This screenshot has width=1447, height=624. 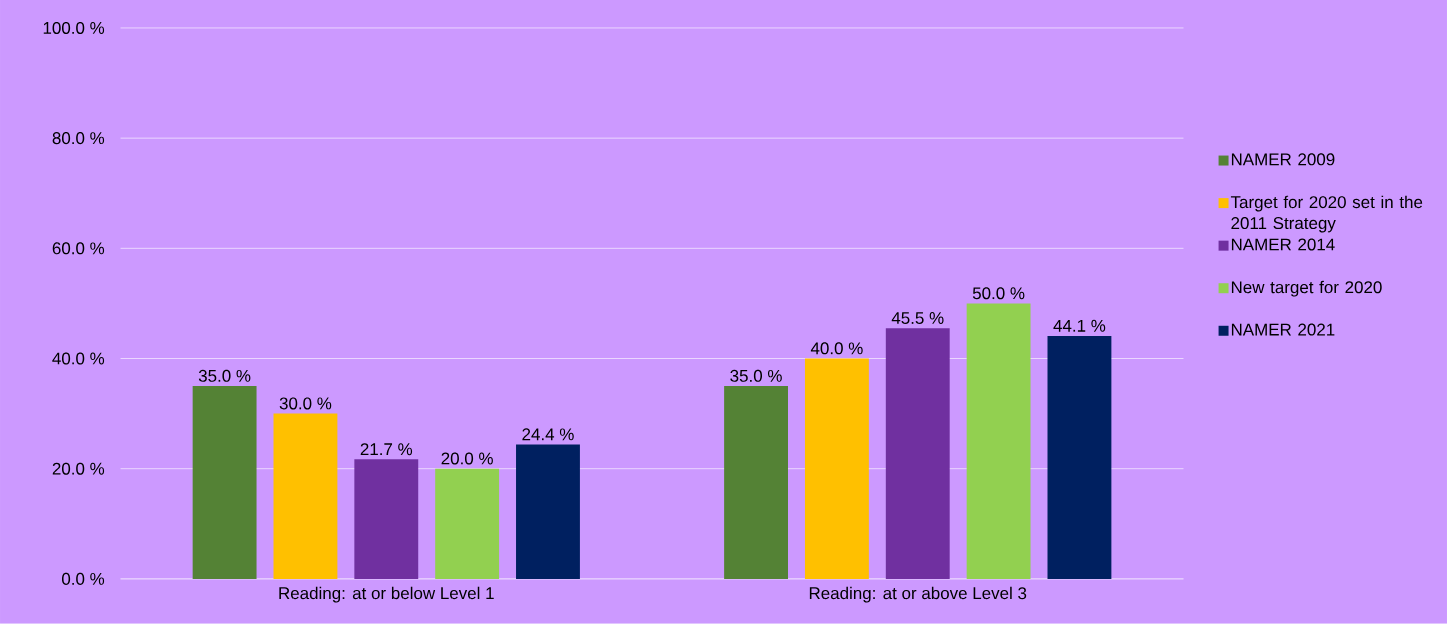 What do you see at coordinates (305, 403) in the screenshot?
I see `data-label: 30.0 %` at bounding box center [305, 403].